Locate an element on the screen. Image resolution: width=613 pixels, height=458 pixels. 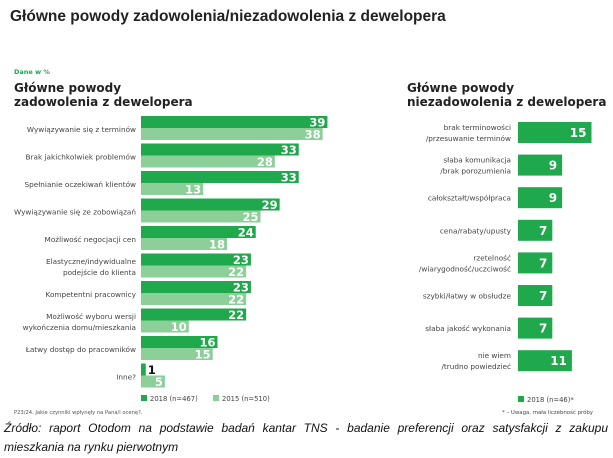
chart-title: Główne powody niezadowolenia z dewelopera is located at coordinates (506, 95).